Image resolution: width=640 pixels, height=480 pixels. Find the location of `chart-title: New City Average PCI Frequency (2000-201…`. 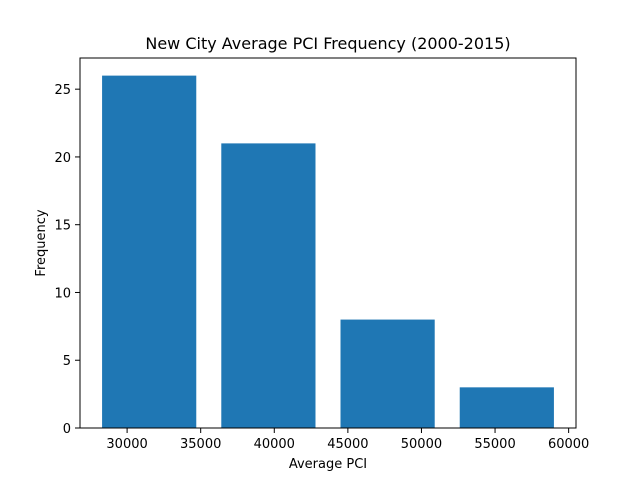

chart-title: New City Average PCI Frequency (2000-201… is located at coordinates (327, 43).